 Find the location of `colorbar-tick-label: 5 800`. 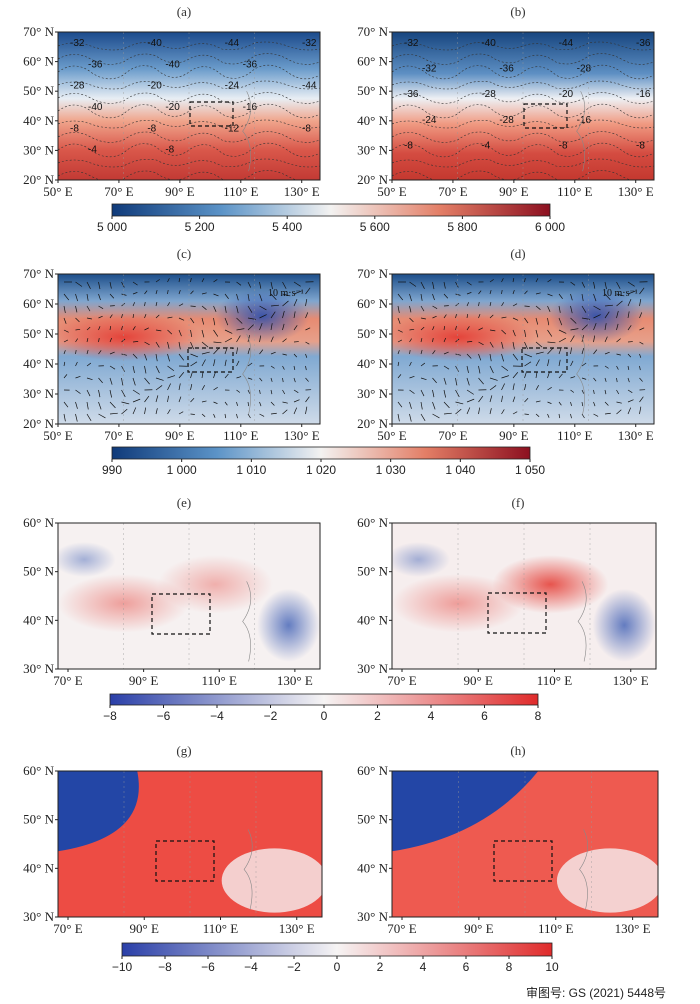

colorbar-tick-label: 5 800 is located at coordinates (462, 227).